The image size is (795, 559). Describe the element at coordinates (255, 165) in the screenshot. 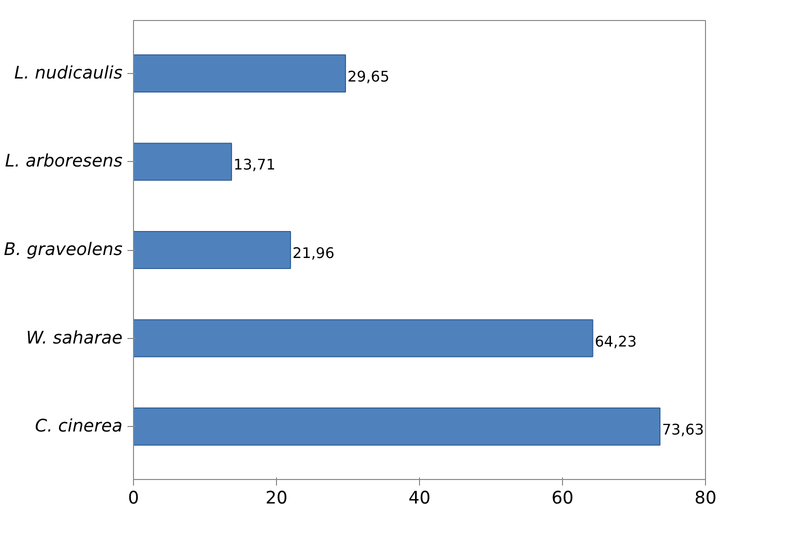

I see `data-label: 13,71` at that location.